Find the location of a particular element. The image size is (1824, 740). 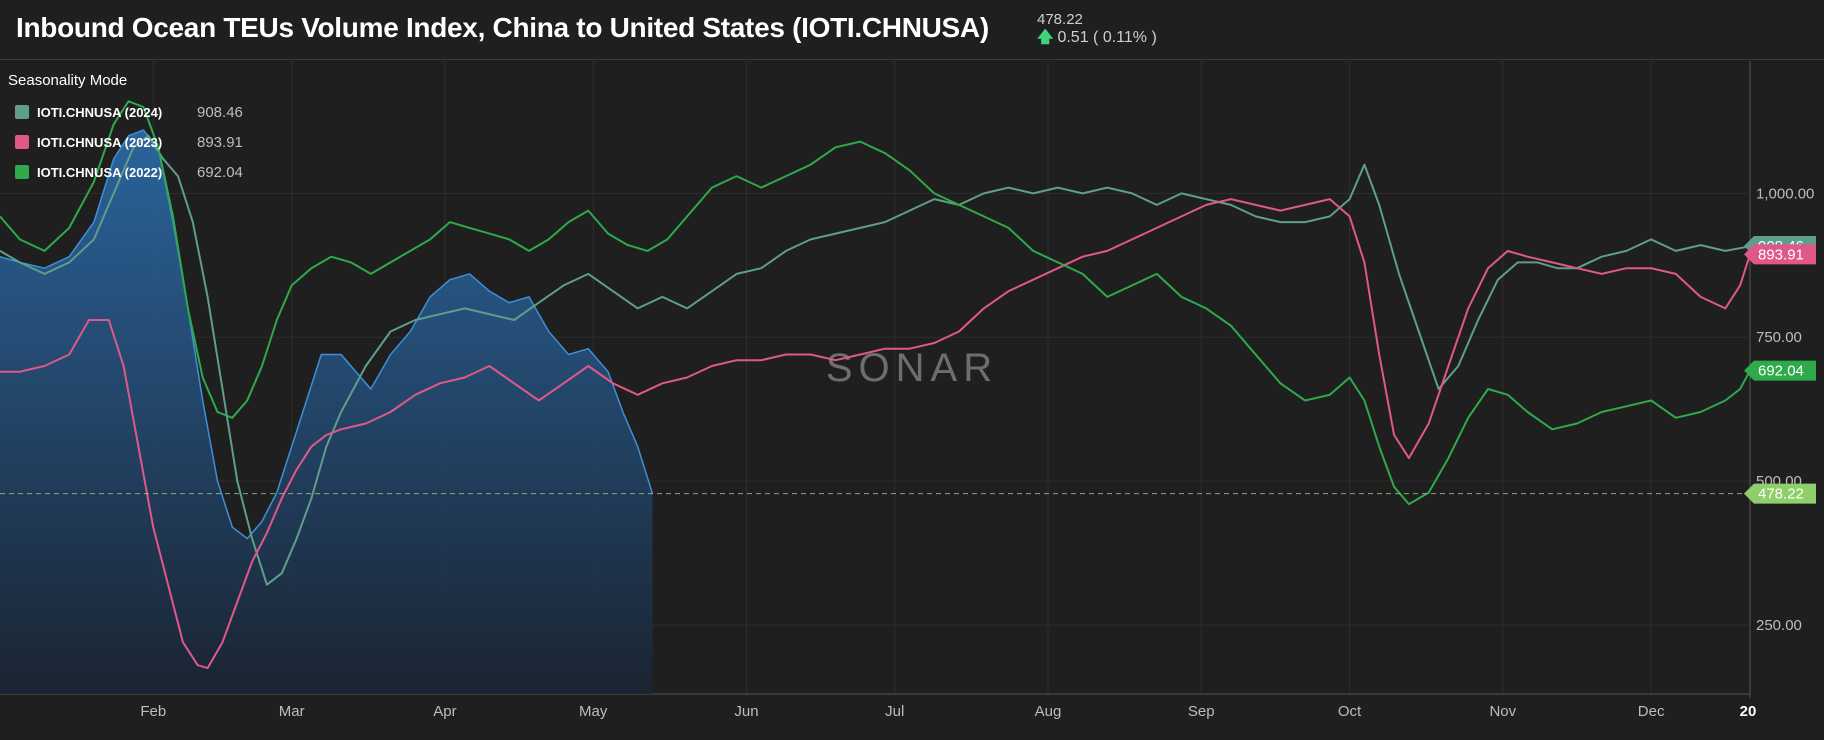

legend-label-2023: IOTI.CHNUSA (2023) is located at coordinates (100, 142).